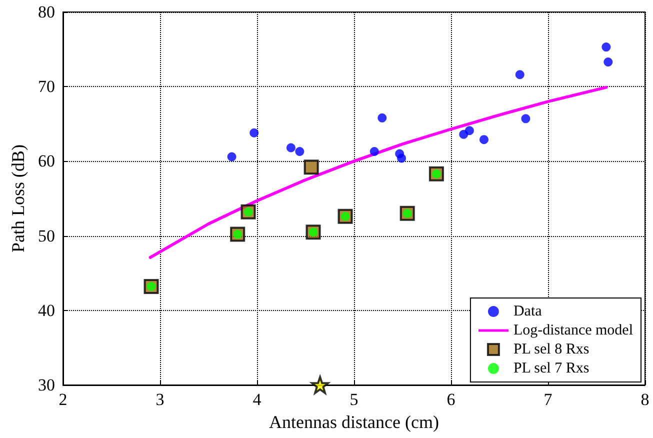 The image size is (653, 438). I want to click on x-tick-label: 5, so click(354, 399).